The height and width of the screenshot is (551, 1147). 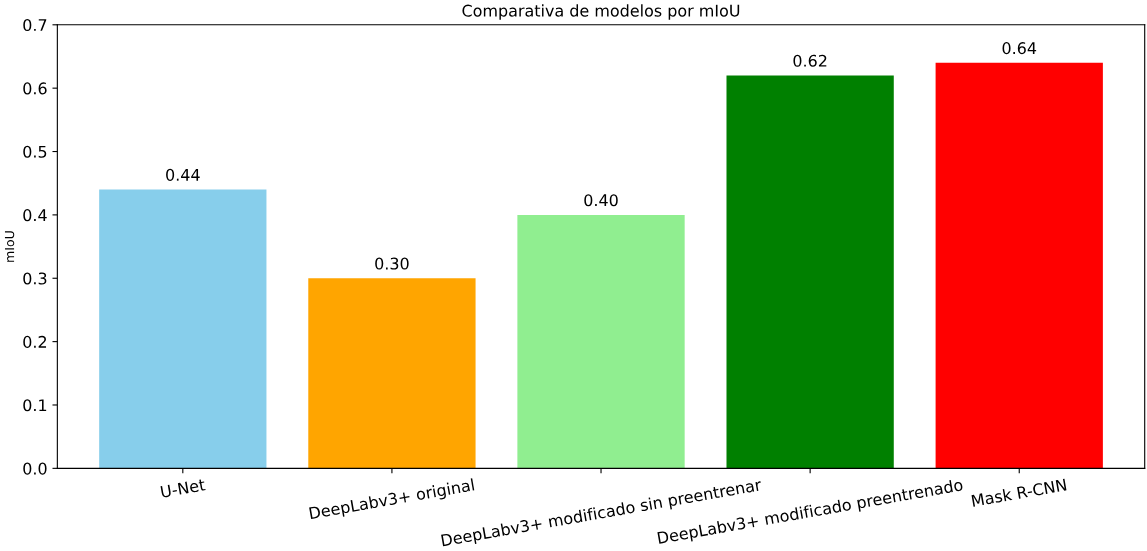 What do you see at coordinates (810, 60) in the screenshot?
I see `data-label: 0.62` at bounding box center [810, 60].